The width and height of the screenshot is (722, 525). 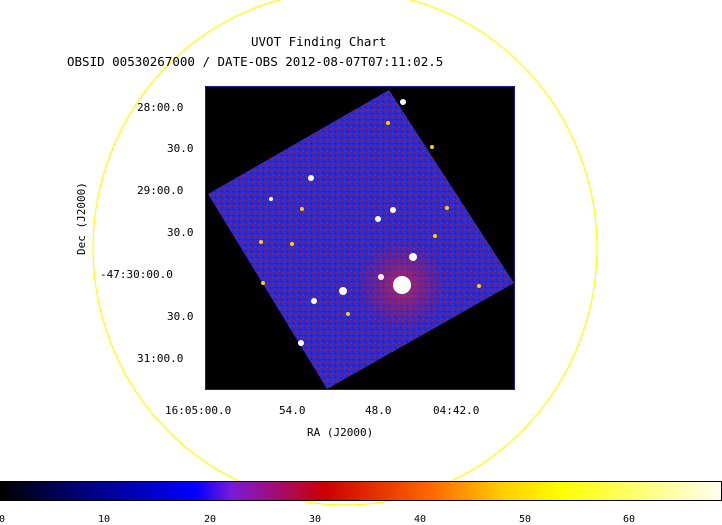 What do you see at coordinates (160, 358) in the screenshot?
I see `y-tick-7: 31:00.0` at bounding box center [160, 358].